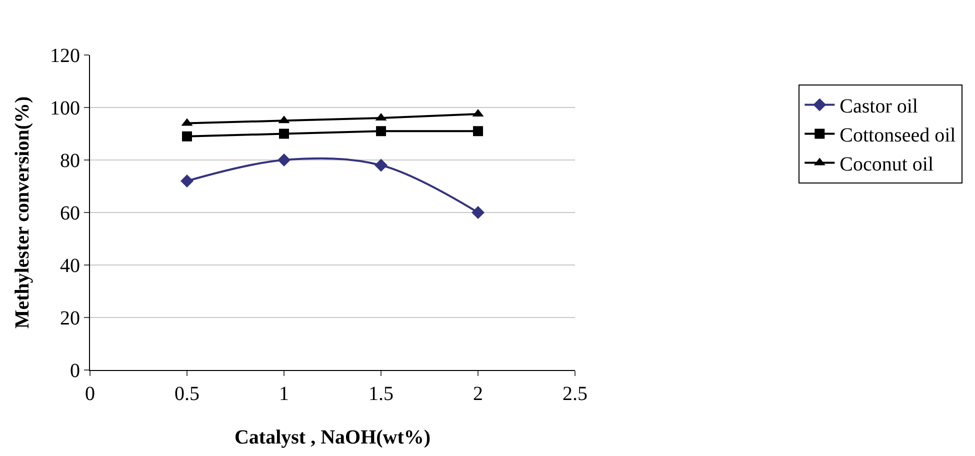 The height and width of the screenshot is (456, 975). Describe the element at coordinates (898, 135) in the screenshot. I see `legend-label: Cottonseed oil` at that location.